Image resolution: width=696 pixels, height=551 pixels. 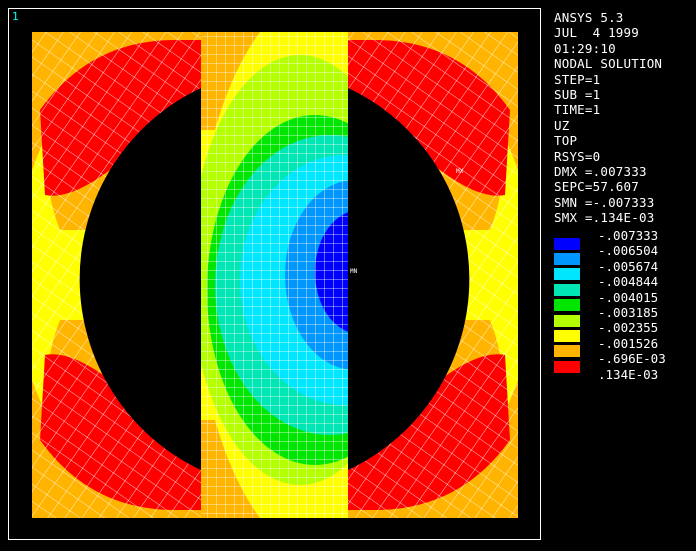 What do you see at coordinates (628, 266) in the screenshot?
I see `legend-value: -.005674` at bounding box center [628, 266].